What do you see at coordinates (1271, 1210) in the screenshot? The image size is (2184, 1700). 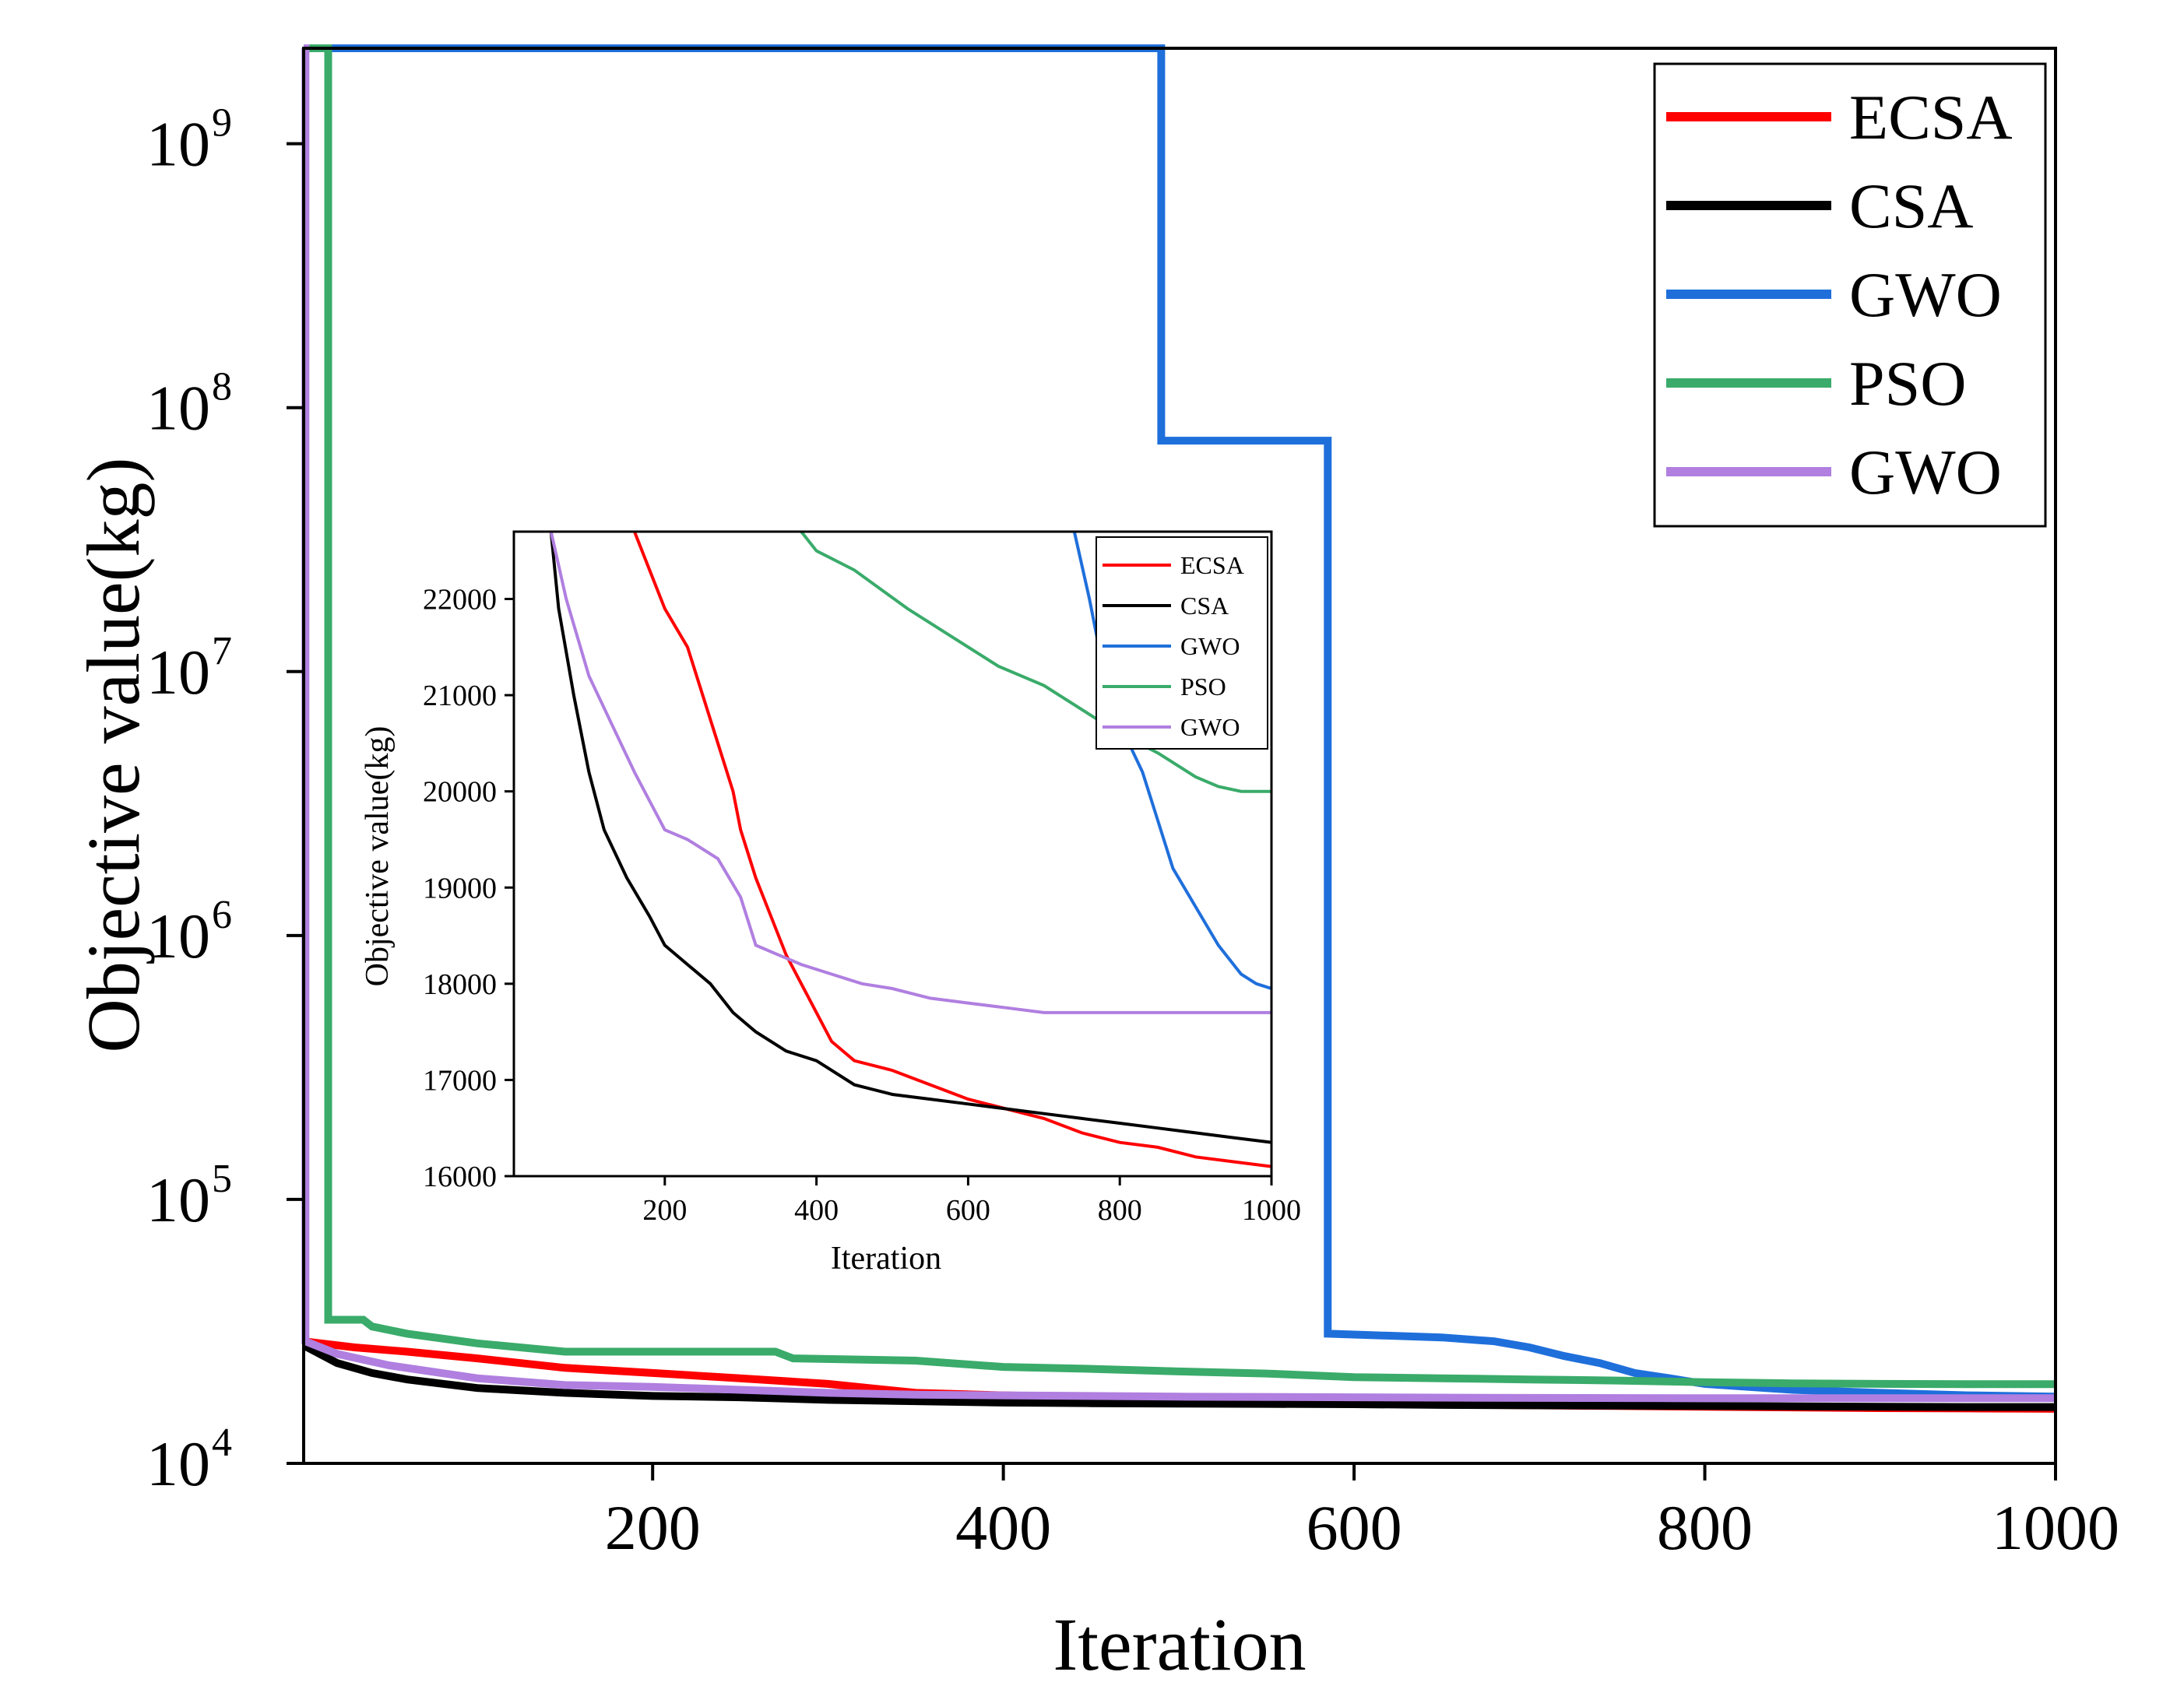 I see `inset-x-tick-label: 1000` at bounding box center [1271, 1210].